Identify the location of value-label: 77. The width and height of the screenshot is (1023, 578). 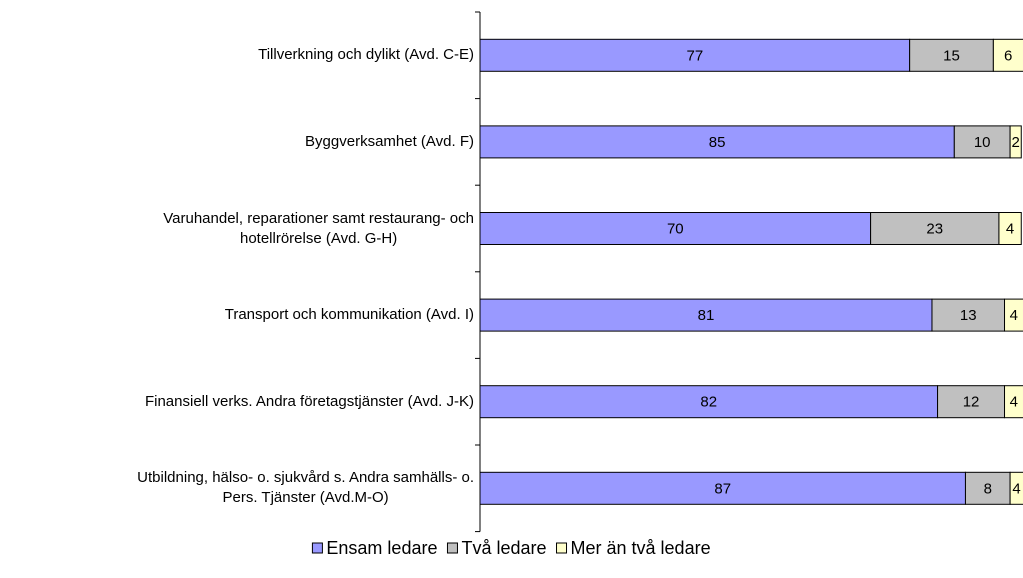
(694, 55).